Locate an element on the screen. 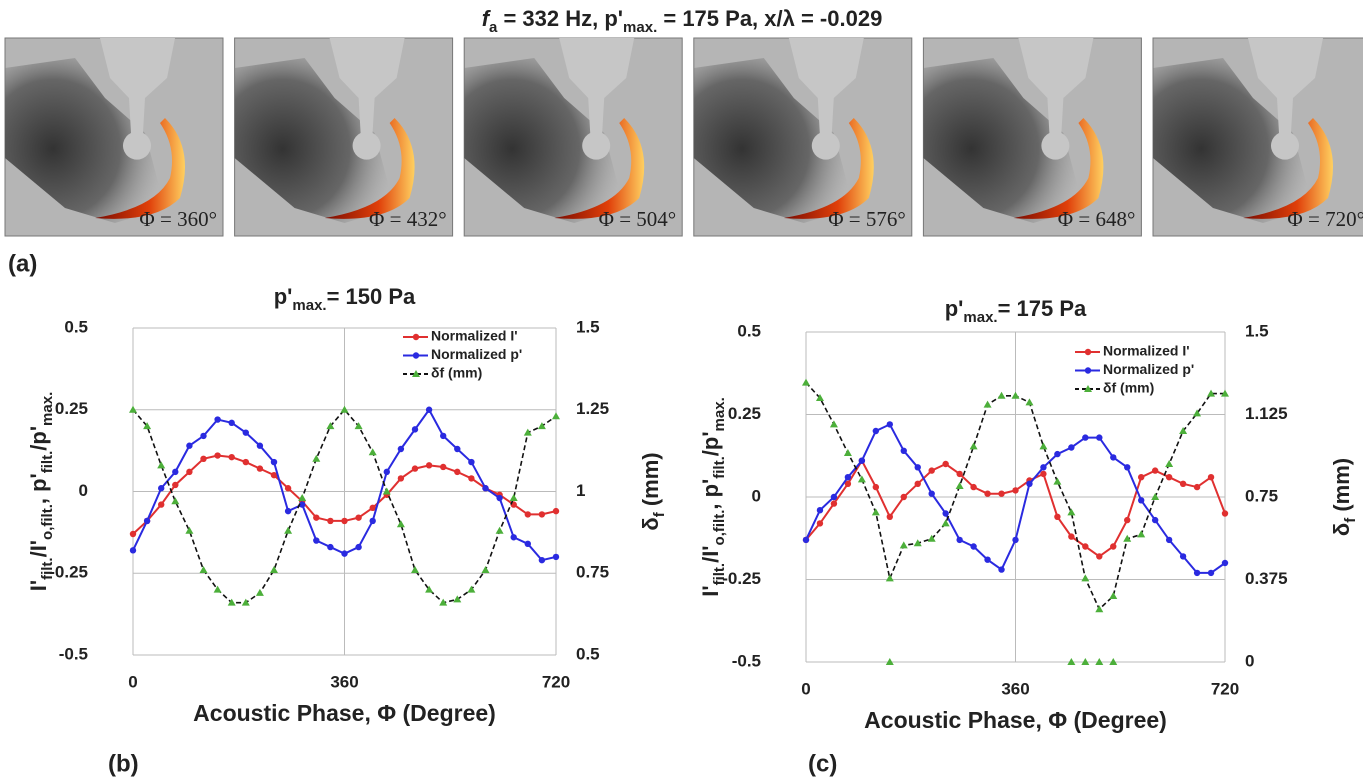  legend-label: Normalized I' is located at coordinates (474, 336).